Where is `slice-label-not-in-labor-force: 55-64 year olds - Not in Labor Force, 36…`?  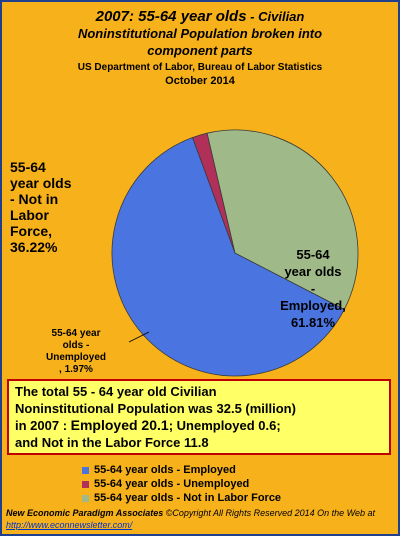 slice-label-not-in-labor-force: 55-64 year olds - Not in Labor Force, 36… is located at coordinates (60, 207).